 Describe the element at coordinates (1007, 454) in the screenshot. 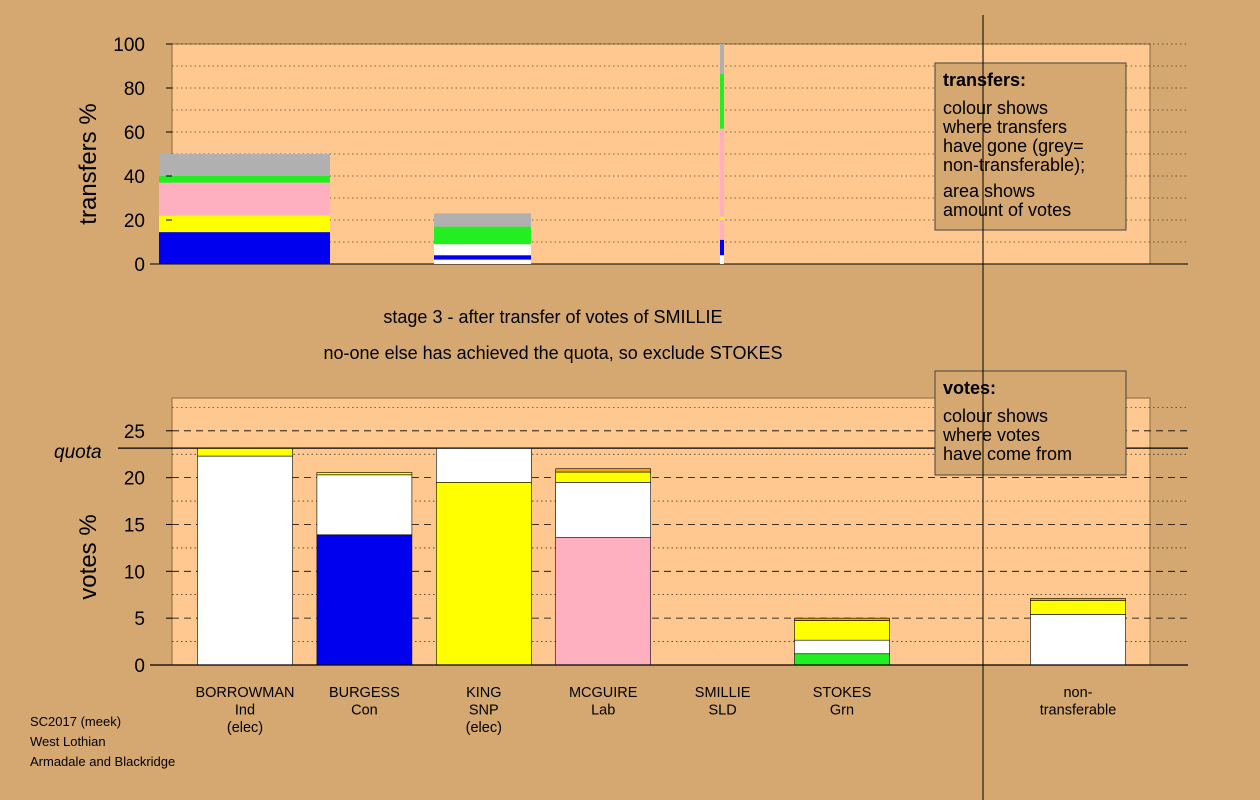

I see `votes-legend-line: have come from` at that location.